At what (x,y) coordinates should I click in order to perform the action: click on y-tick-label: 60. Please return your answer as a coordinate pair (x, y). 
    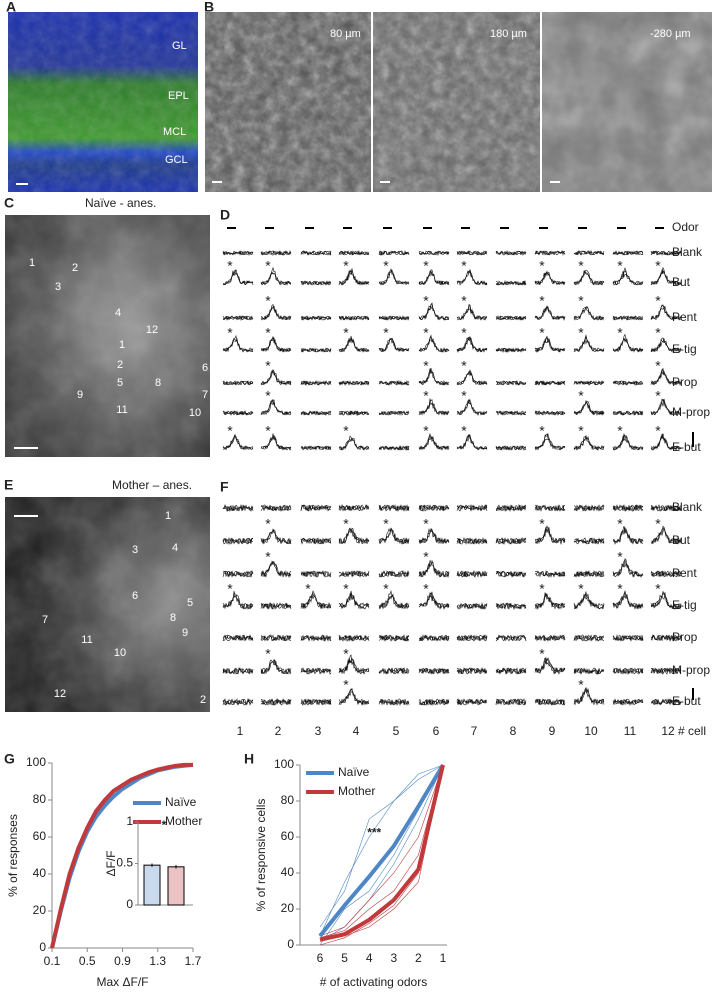
    Looking at the image, I should click on (40, 836).